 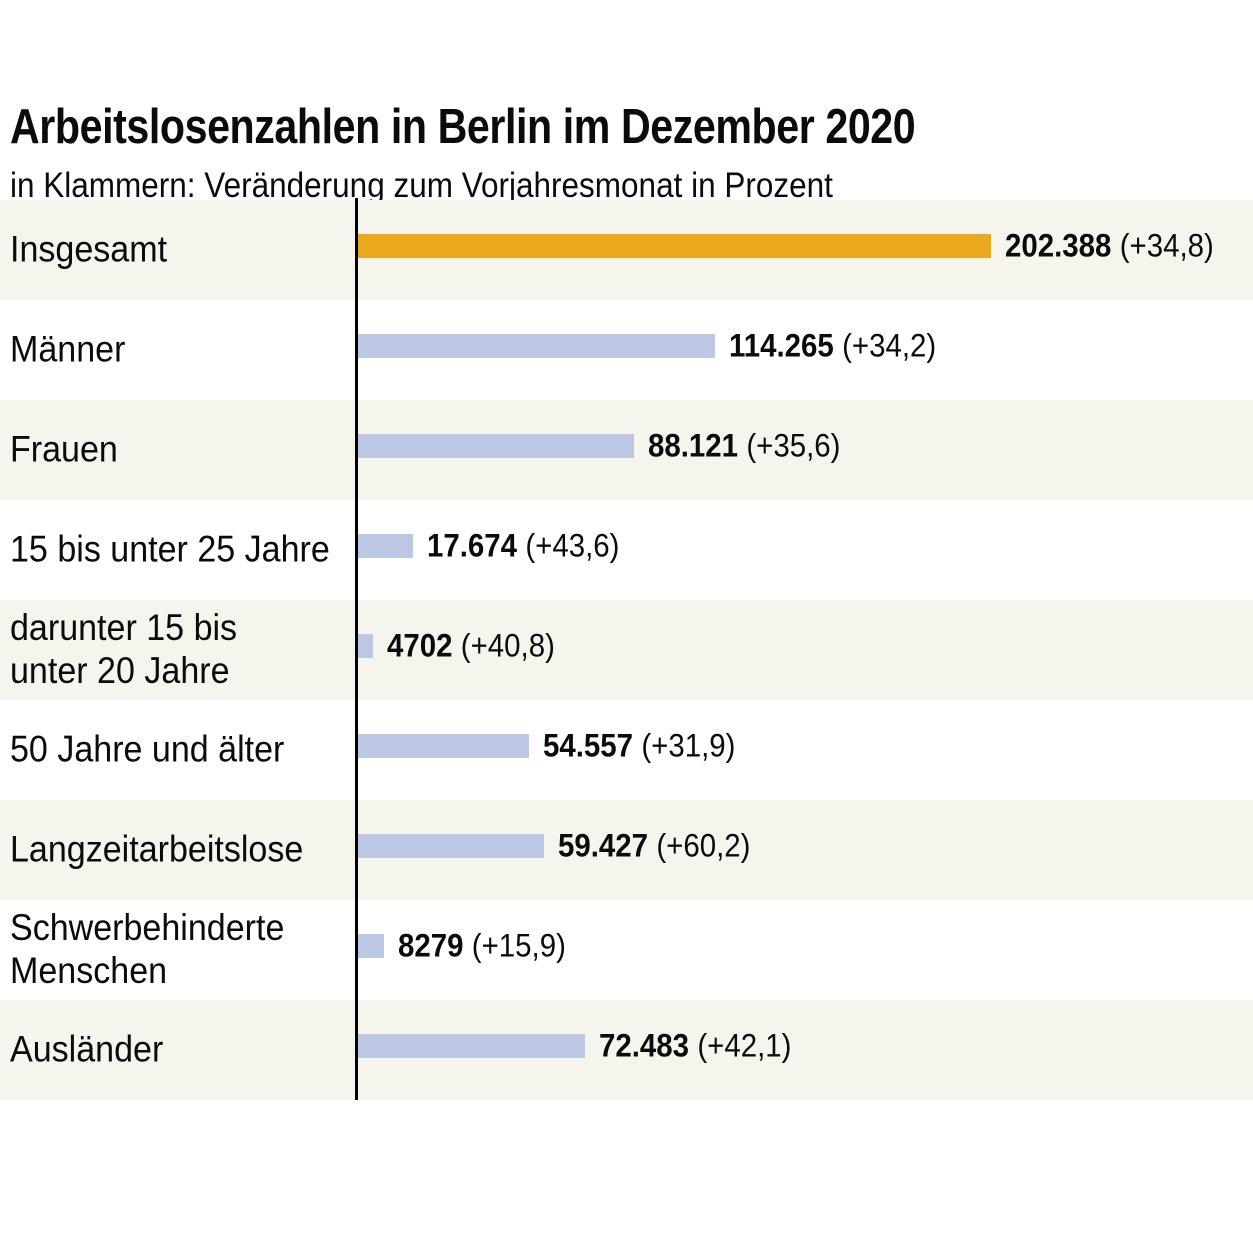 I want to click on chart-row: Insgesamt 202.388 (+34,8), so click(x=626, y=250).